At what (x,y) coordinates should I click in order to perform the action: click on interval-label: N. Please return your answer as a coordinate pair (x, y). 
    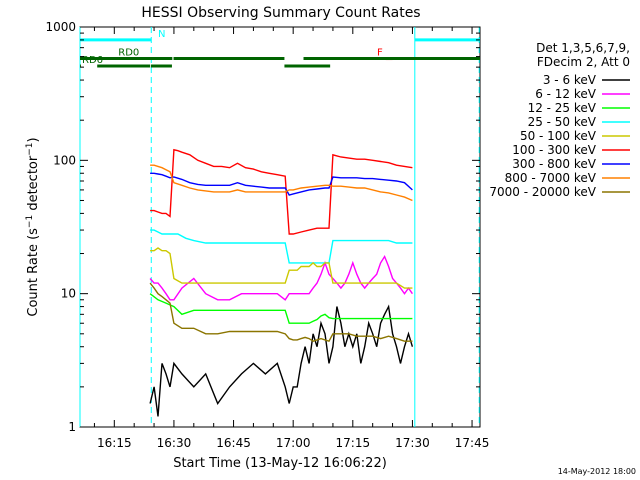
    Looking at the image, I should click on (161, 34).